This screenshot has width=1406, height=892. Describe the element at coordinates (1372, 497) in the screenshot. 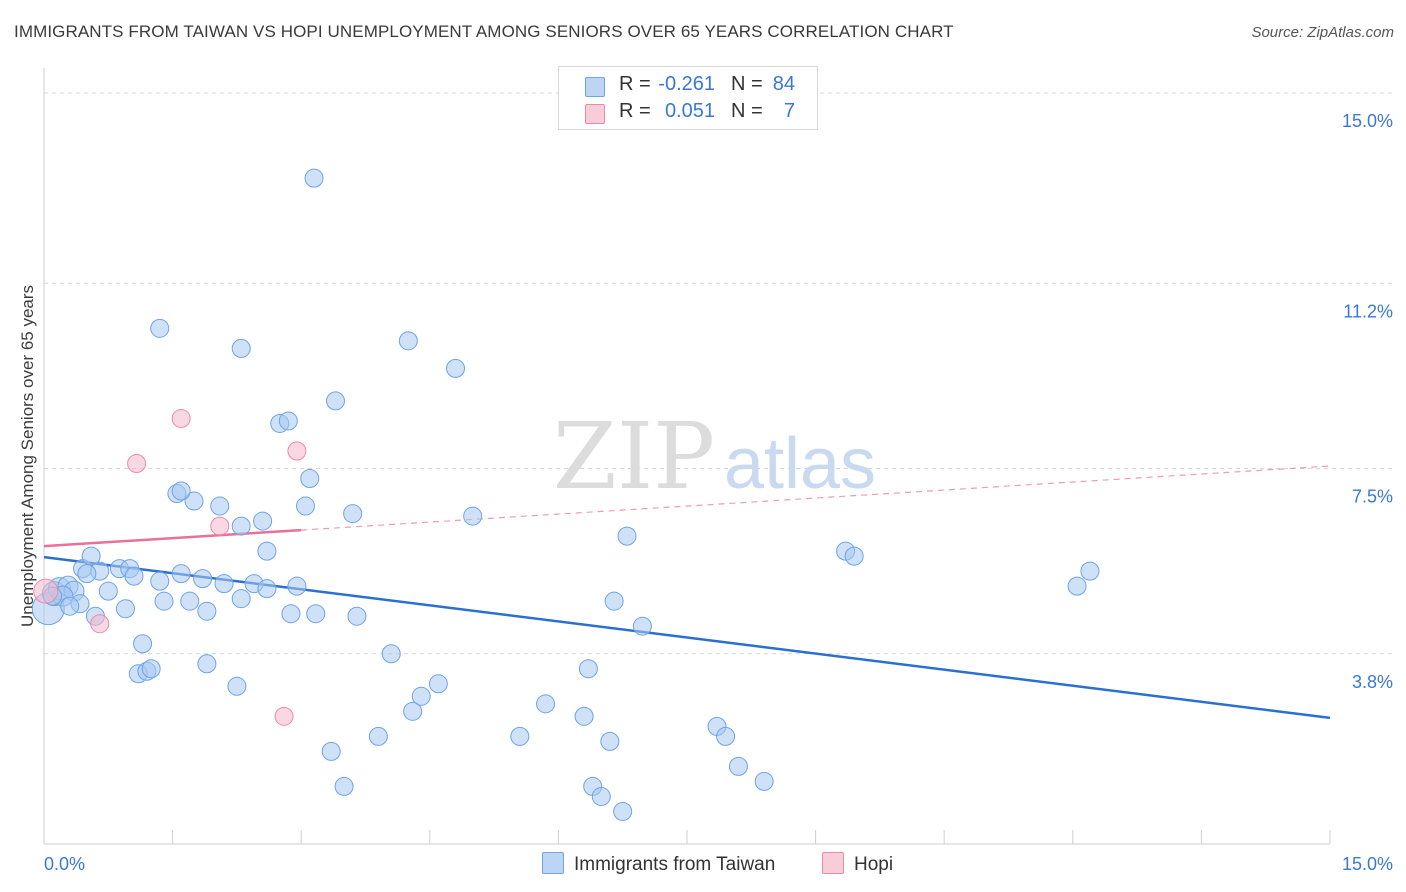

I see `y-tick-label: 7.5%` at that location.